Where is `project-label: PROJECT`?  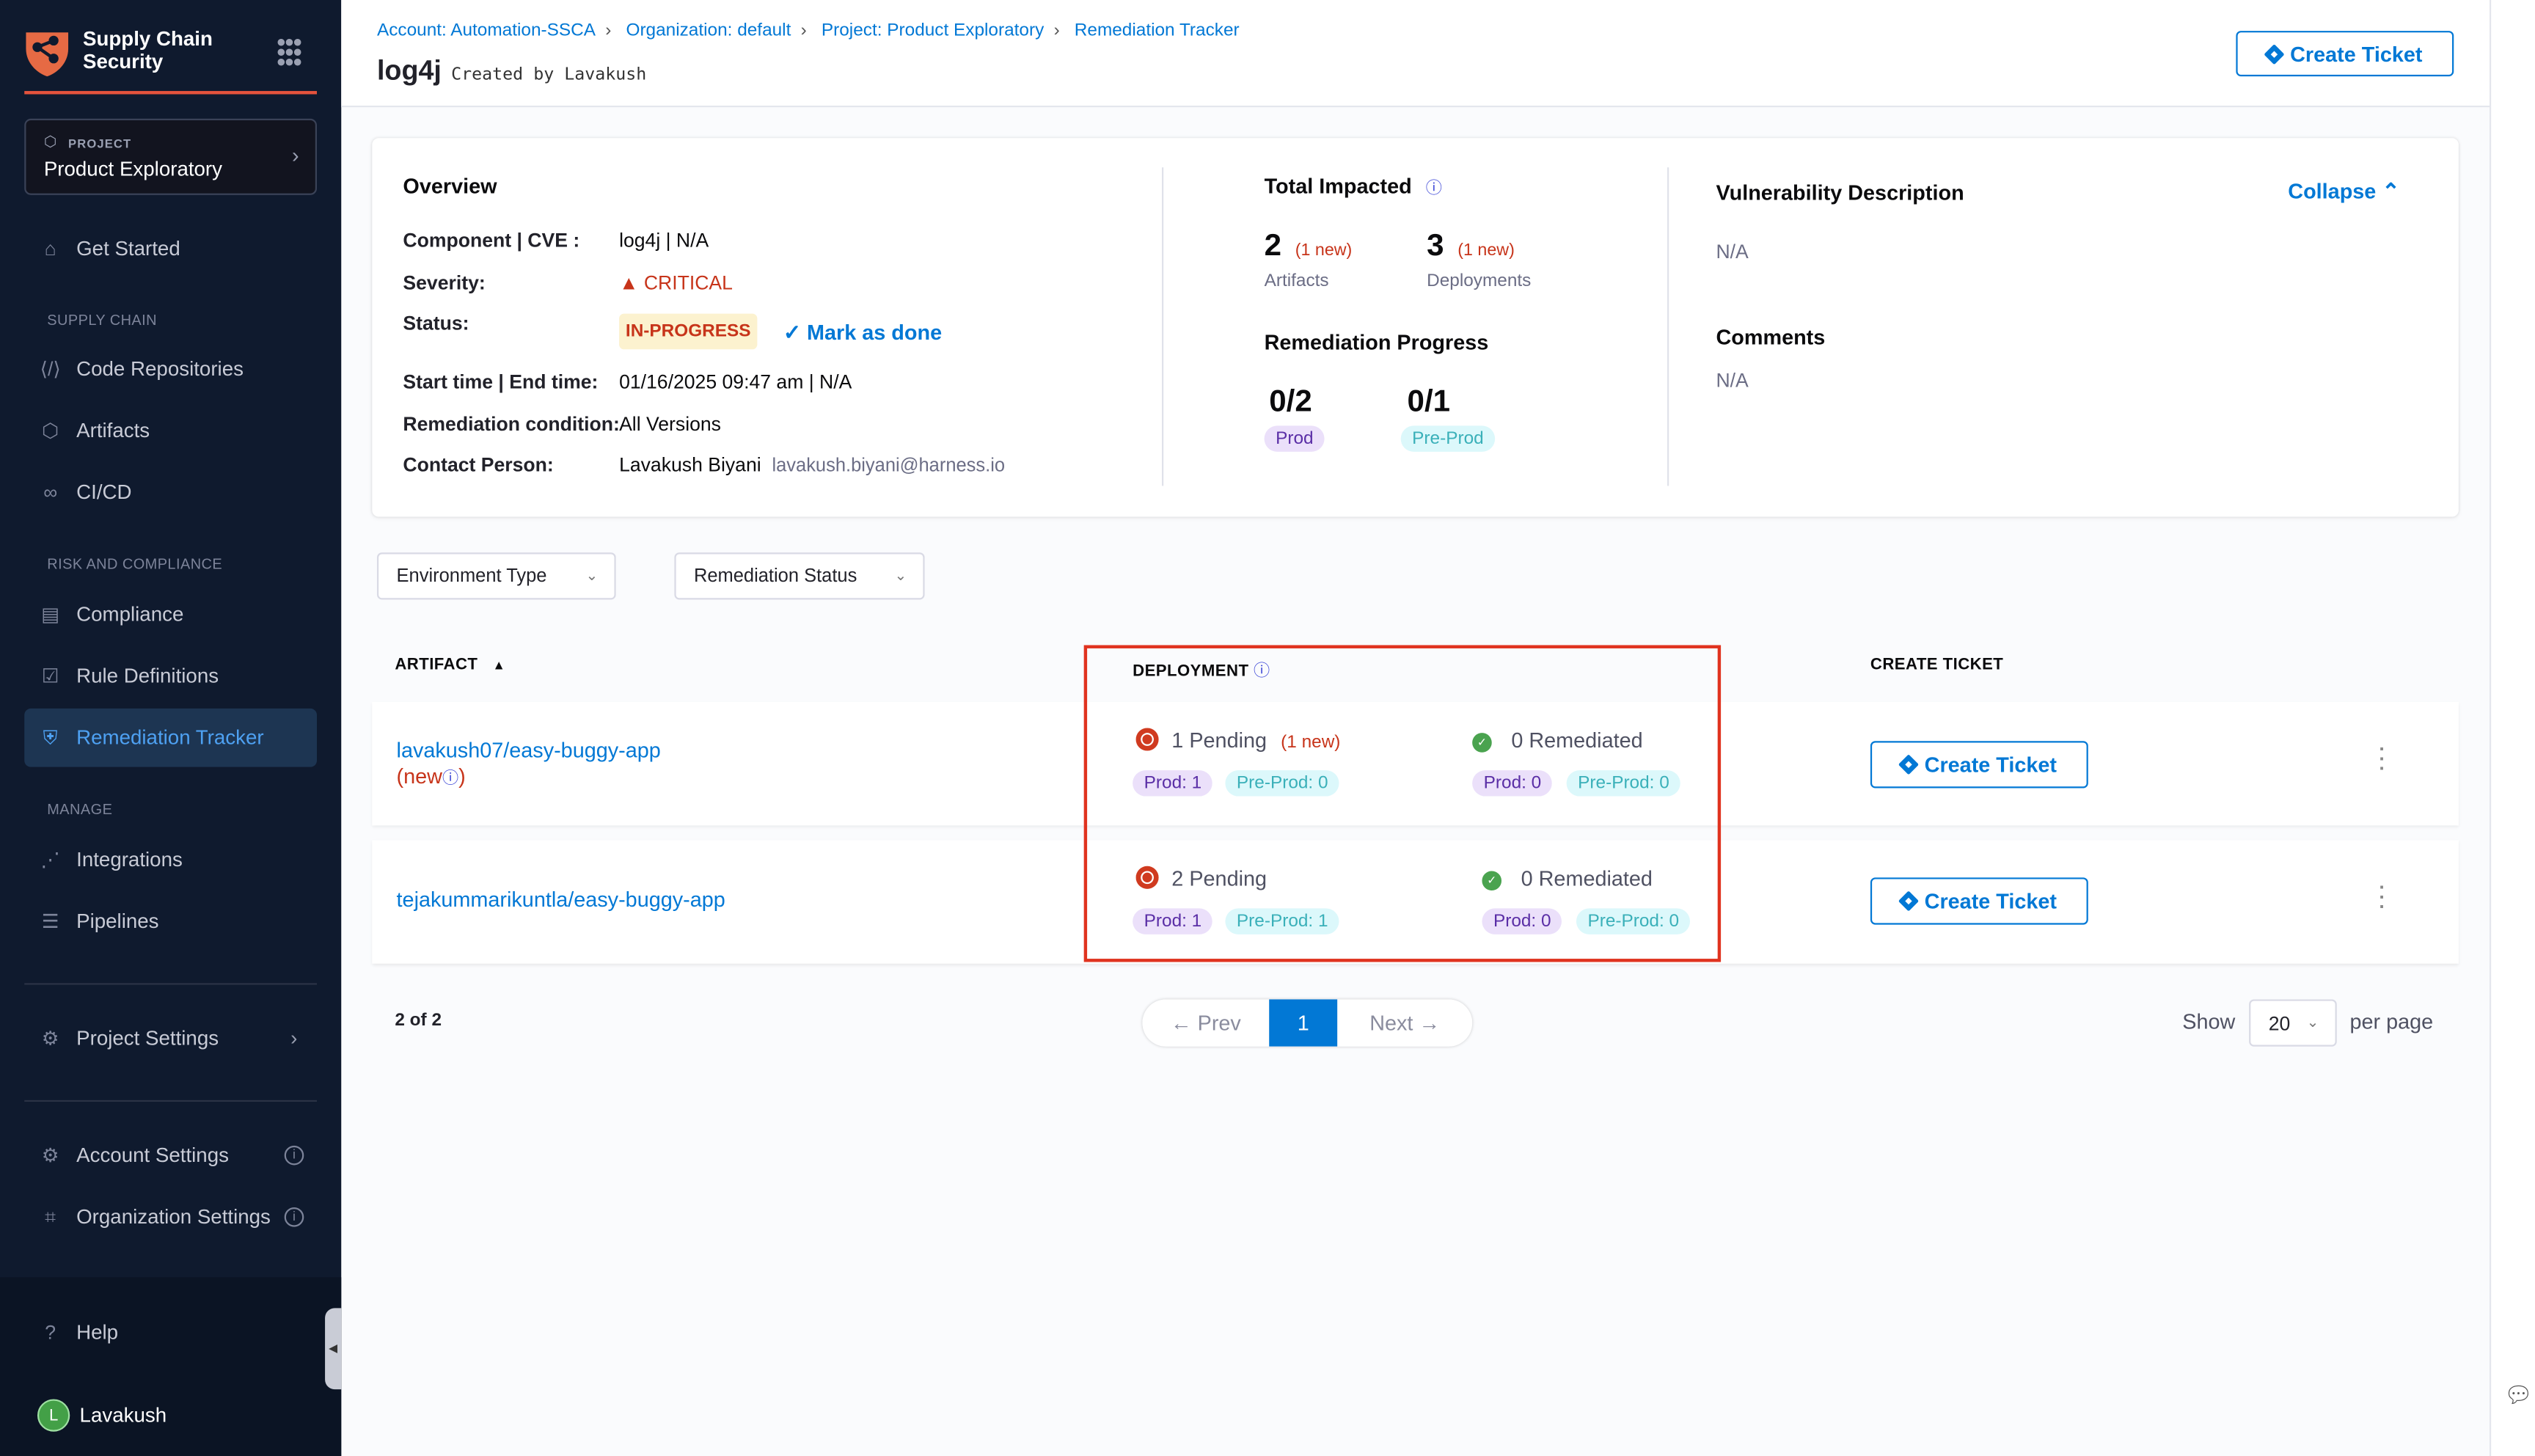
project-label: PROJECT is located at coordinates (100, 144).